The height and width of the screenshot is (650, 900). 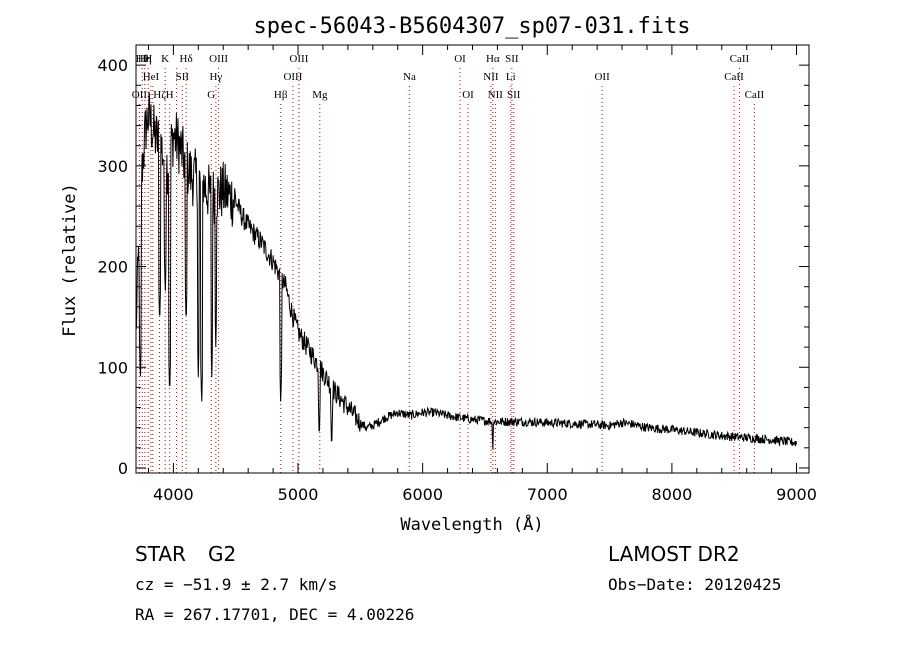 I want to click on spectral-line-label: Hγ, so click(x=215, y=77).